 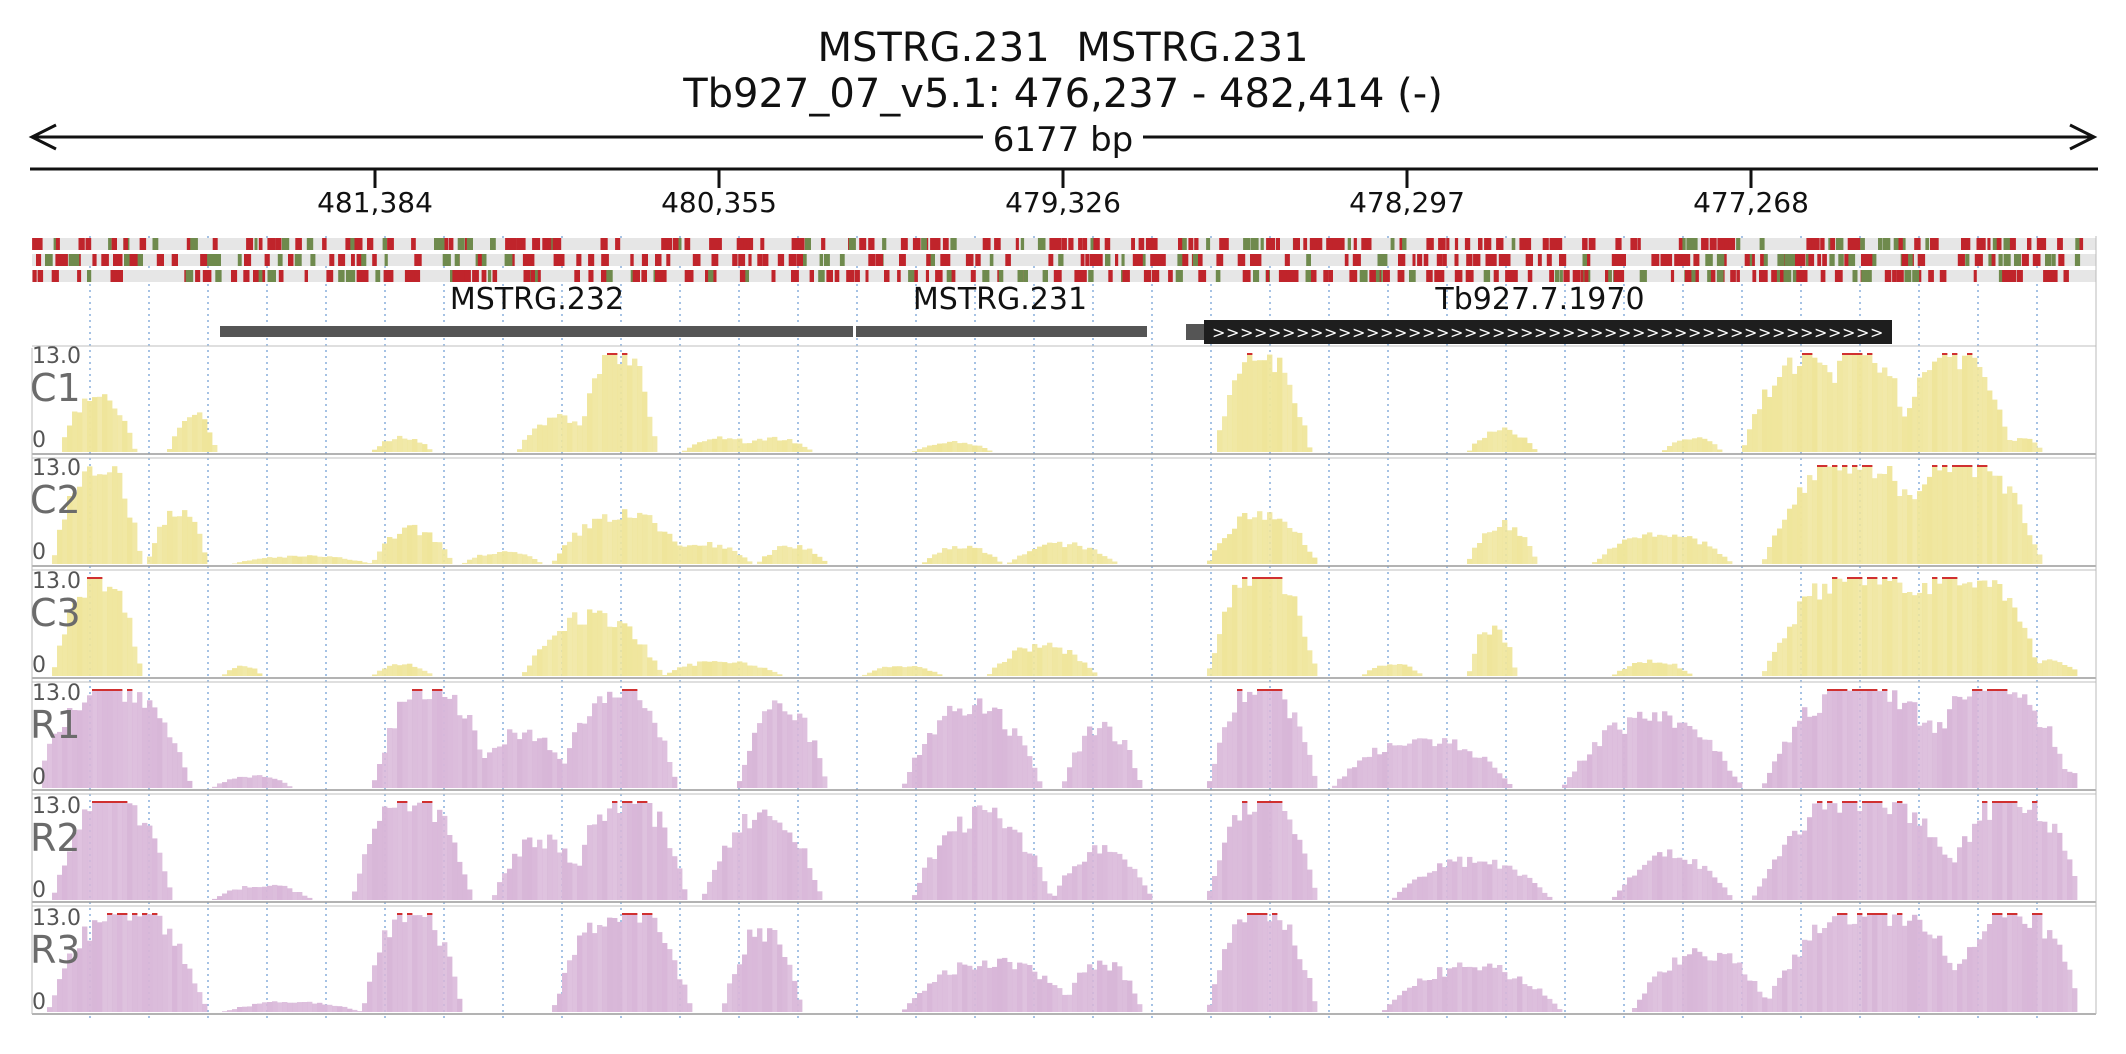 What do you see at coordinates (55, 613) in the screenshot?
I see `track-name-c3: C3` at bounding box center [55, 613].